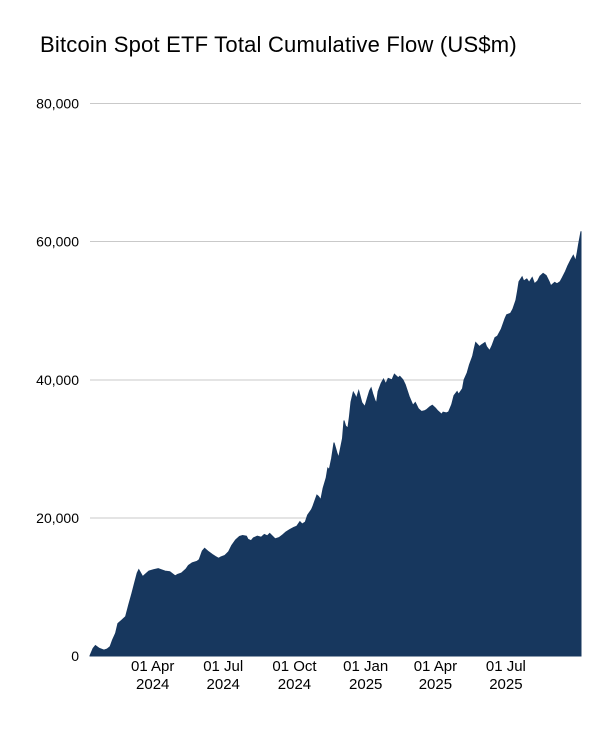 The width and height of the screenshot is (600, 737). Describe the element at coordinates (57, 518) in the screenshot. I see `y-tick-label: 20,000` at that location.